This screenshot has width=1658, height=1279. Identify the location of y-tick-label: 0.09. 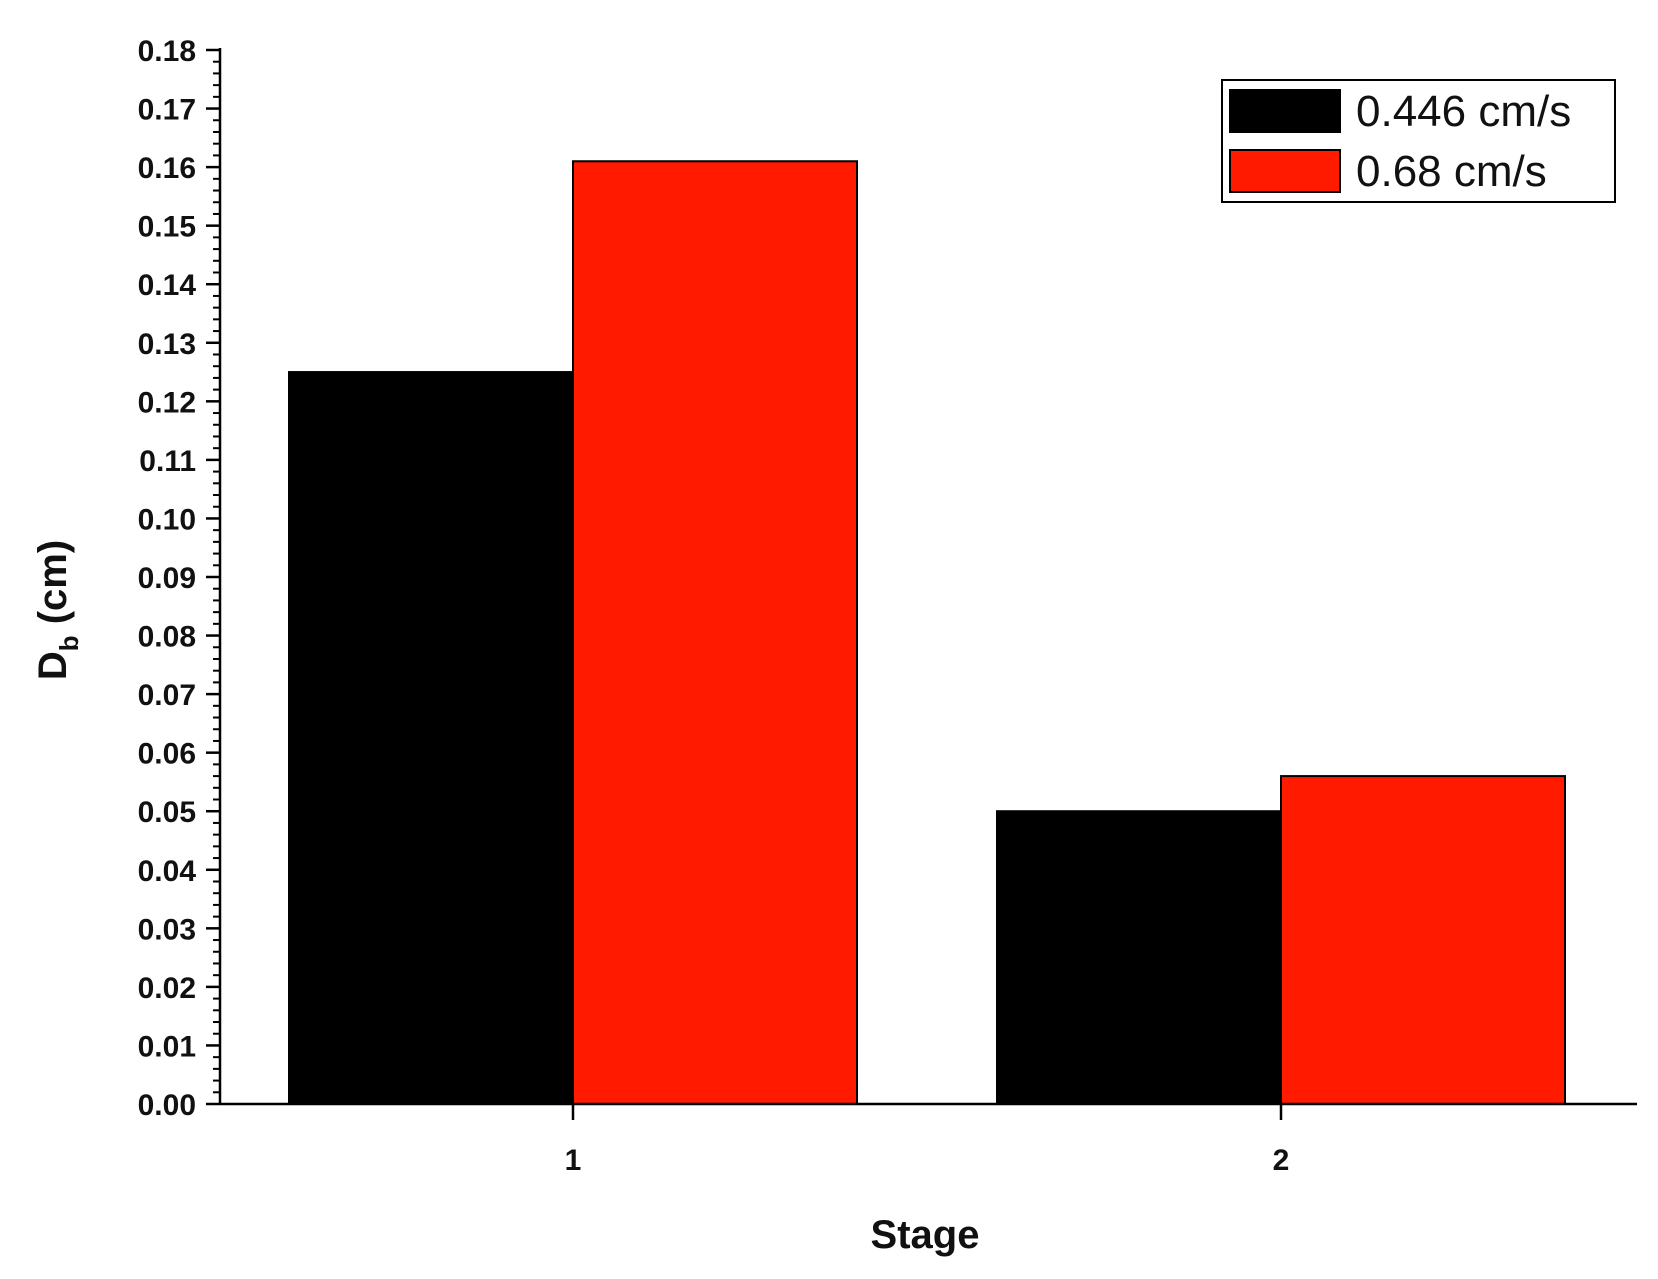
(167, 578).